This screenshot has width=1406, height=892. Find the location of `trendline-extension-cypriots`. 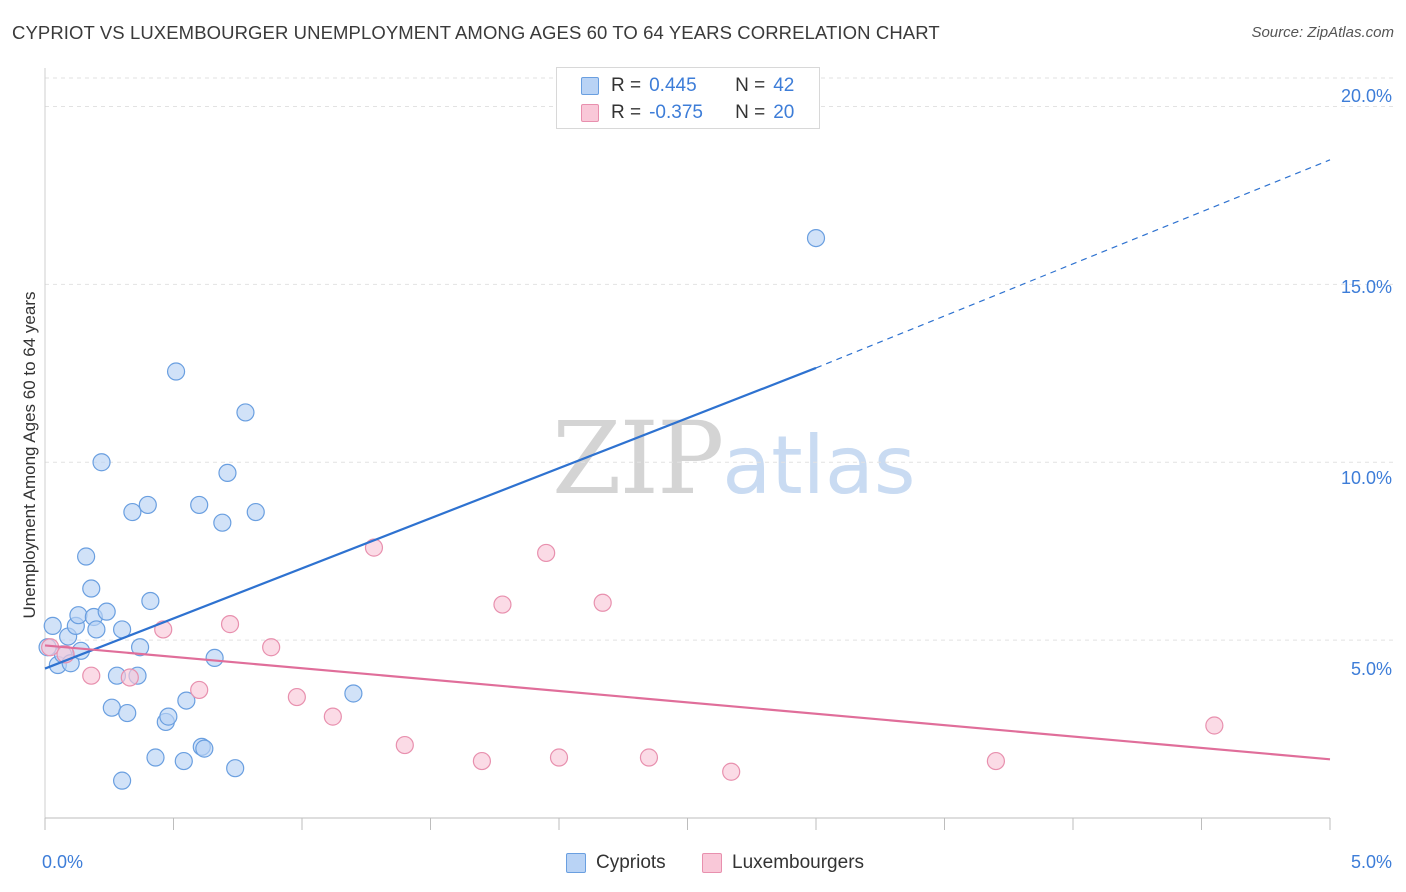

trendline-extension-cypriots is located at coordinates (1073, 264).